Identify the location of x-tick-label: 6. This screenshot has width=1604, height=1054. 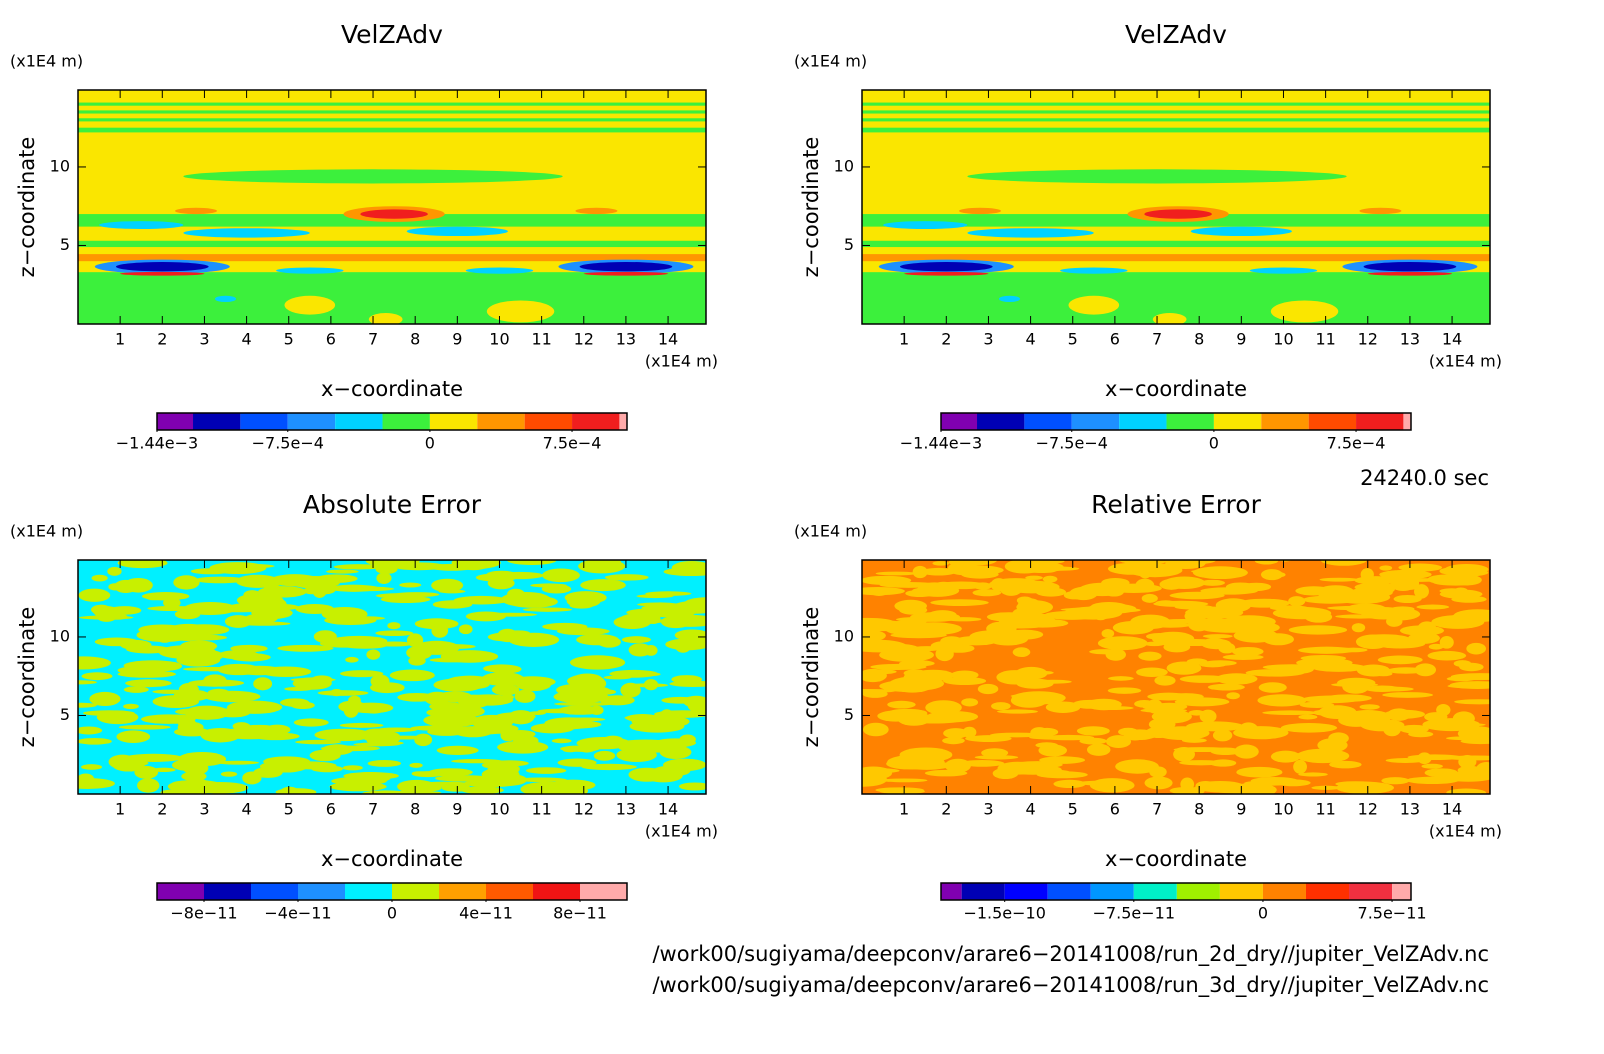
(1115, 339).